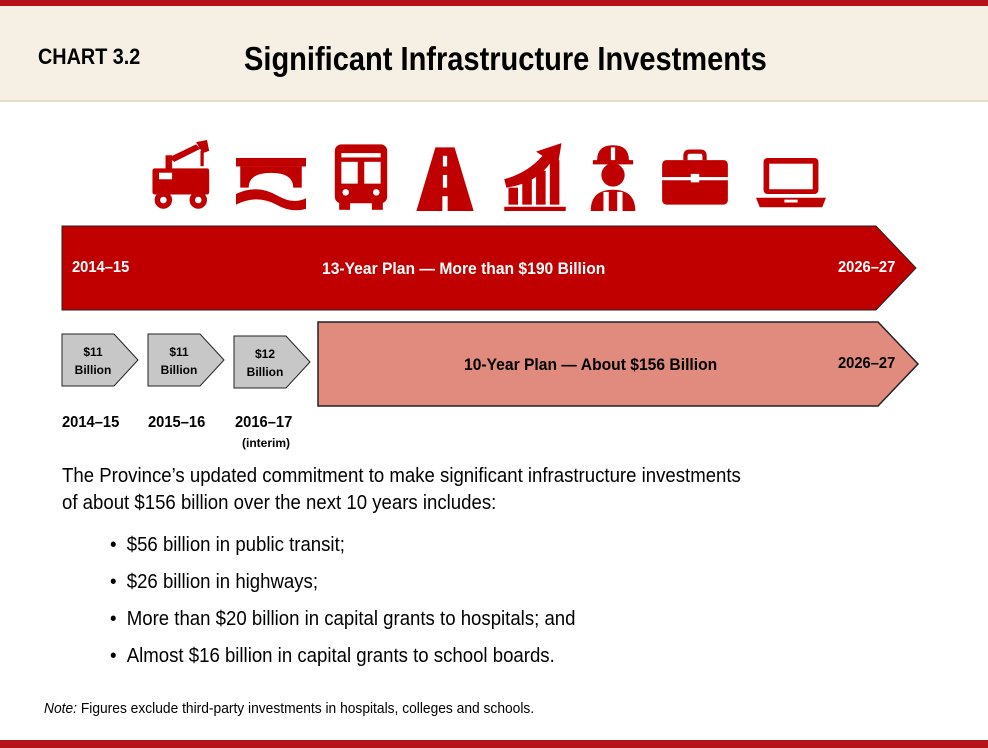  I want to click on year-label-2016: 2016–17, so click(264, 422).